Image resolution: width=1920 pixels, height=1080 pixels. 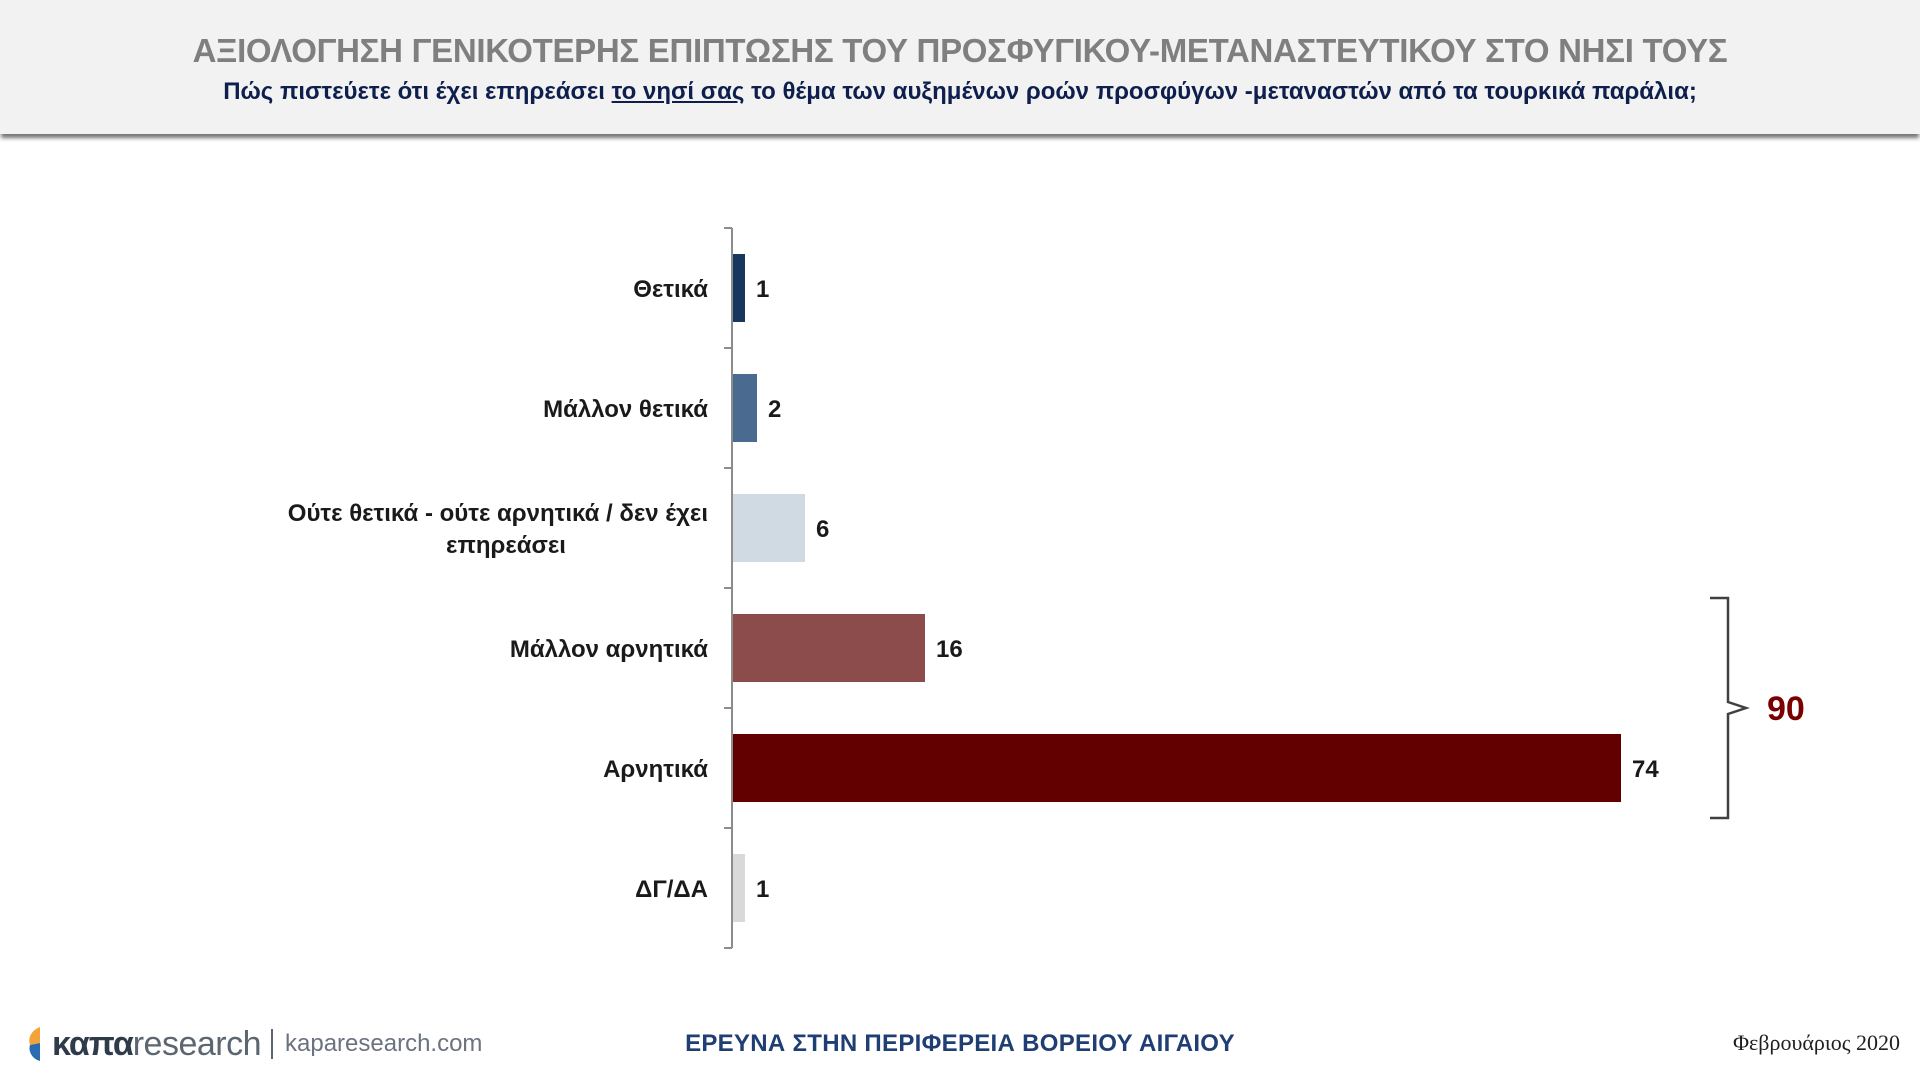 I want to click on subtitle-text-underlined: το νησί σας, so click(x=678, y=91).